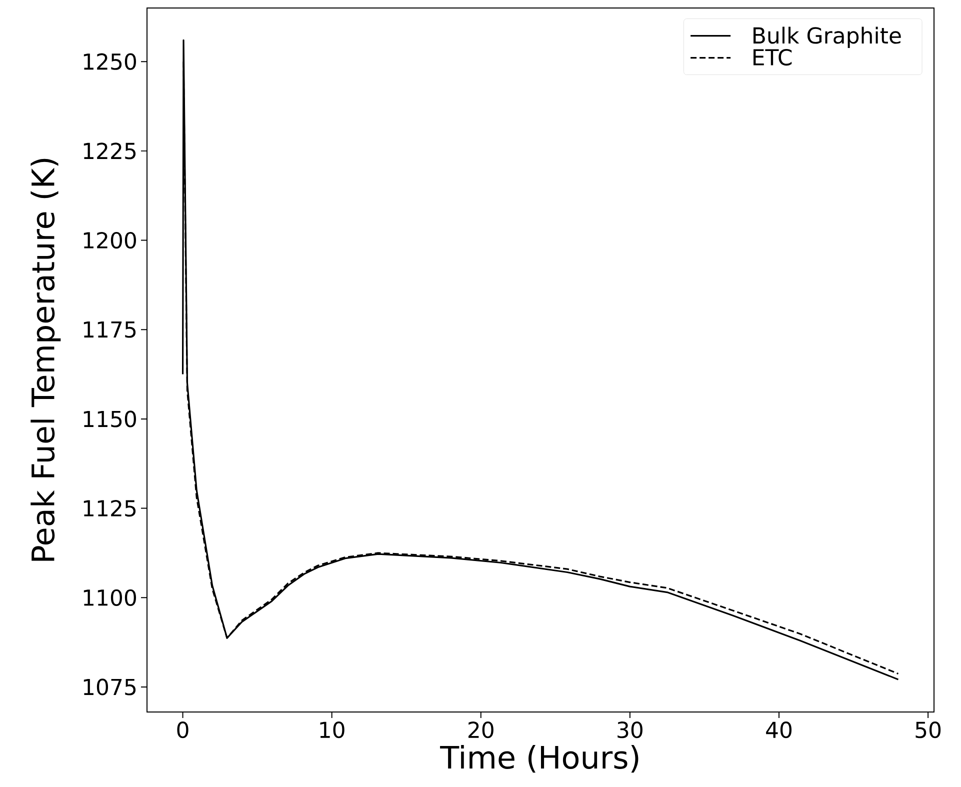 The height and width of the screenshot is (787, 961). I want to click on y-tick-label: 1250, so click(110, 61).